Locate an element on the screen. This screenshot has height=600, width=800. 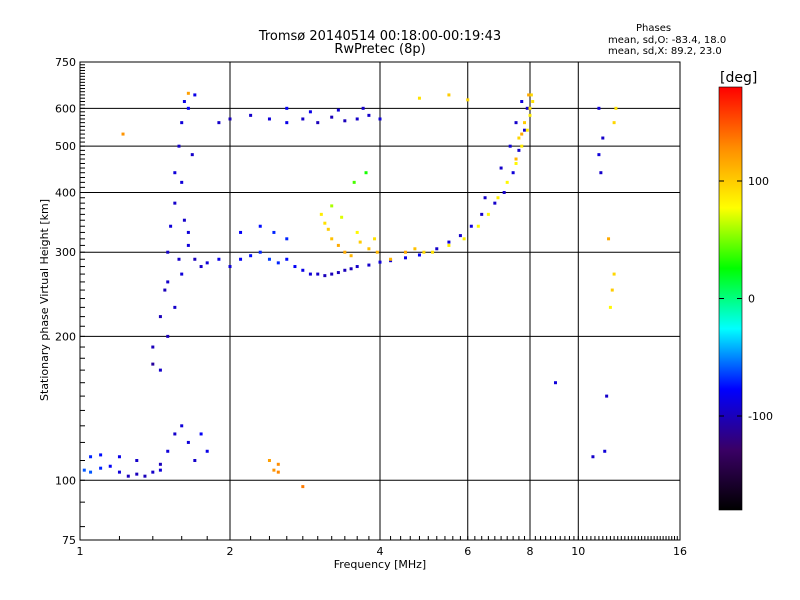
colorbar-tick-label: 0 is located at coordinates (751, 299).